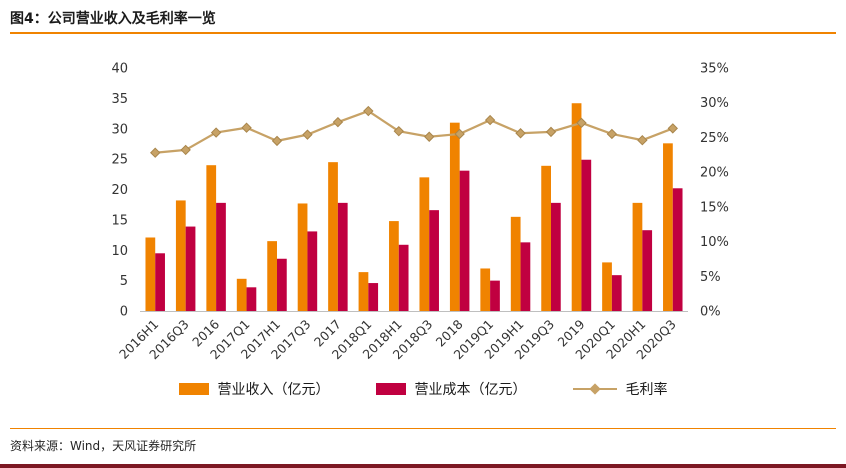 This screenshot has height=468, width=846. Describe the element at coordinates (423, 33) in the screenshot. I see `title-divider` at that location.